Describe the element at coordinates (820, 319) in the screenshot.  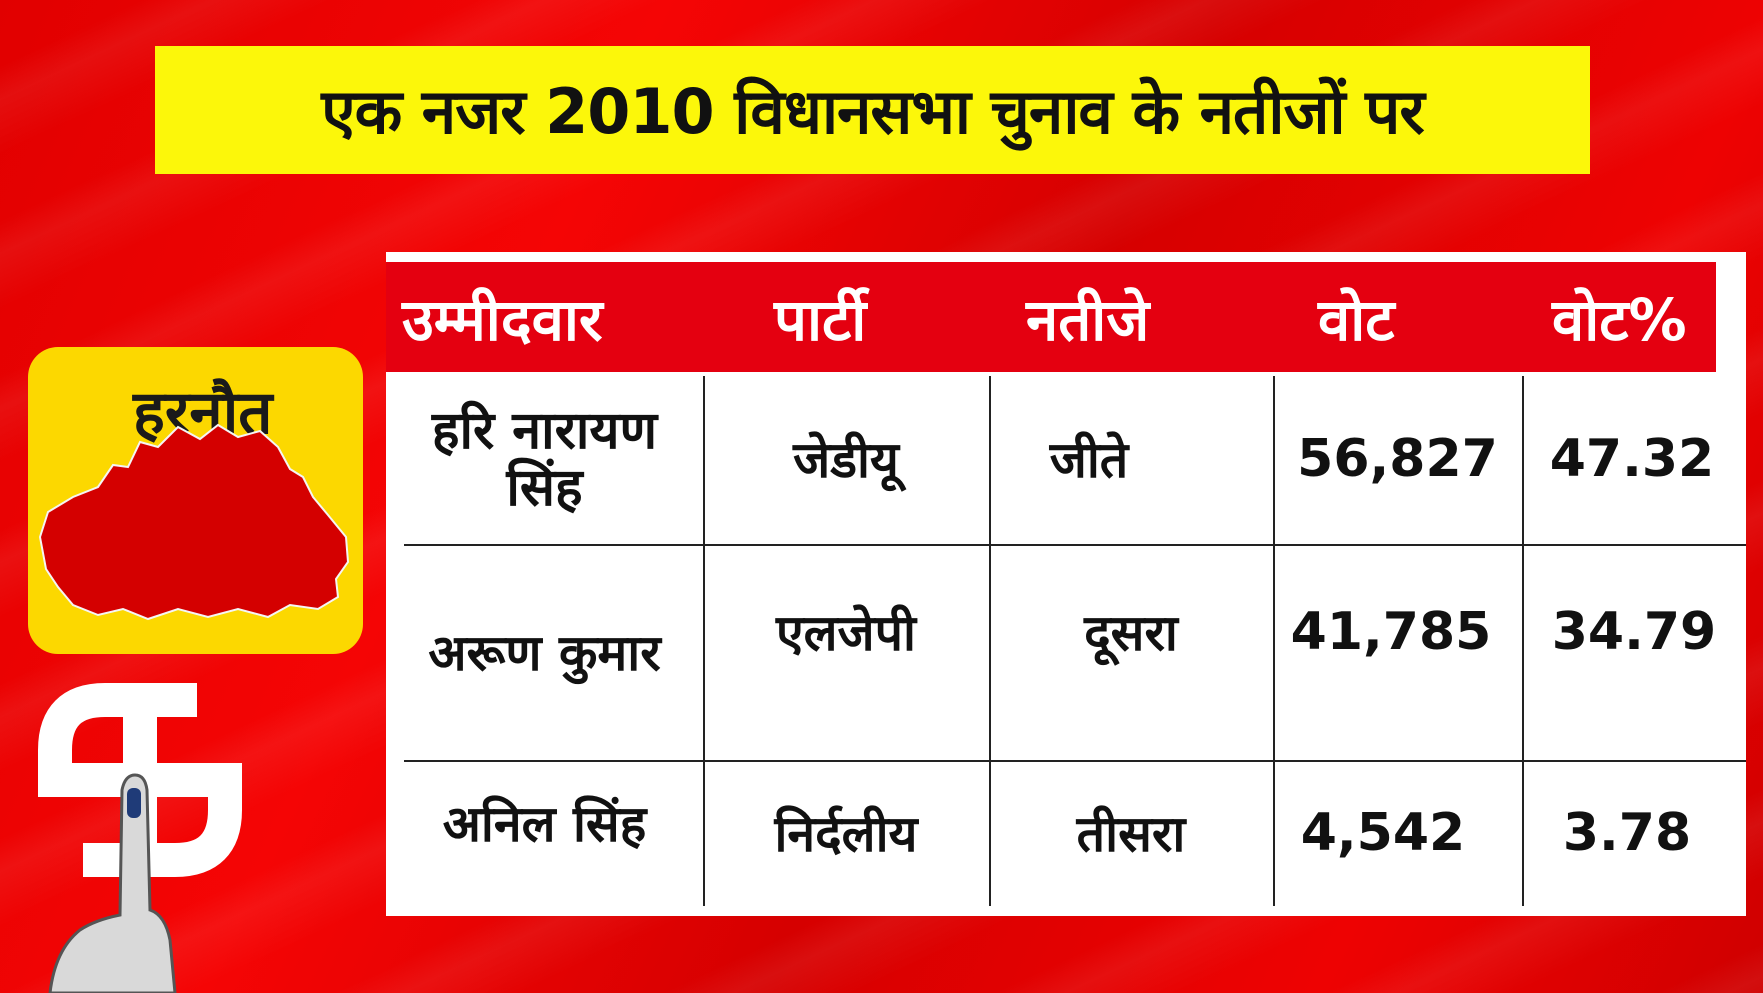
I see `header-party: पार्टी` at that location.